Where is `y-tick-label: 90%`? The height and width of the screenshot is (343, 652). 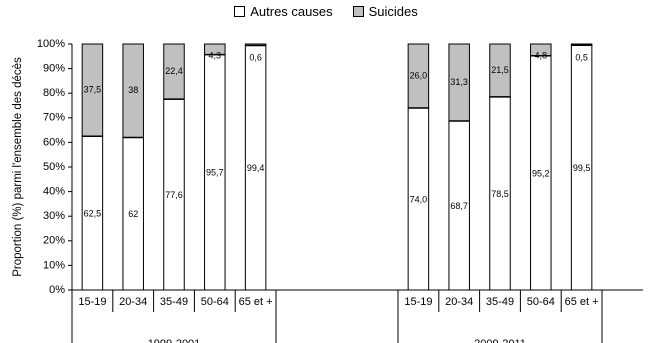 y-tick-label: 90% is located at coordinates (54, 69).